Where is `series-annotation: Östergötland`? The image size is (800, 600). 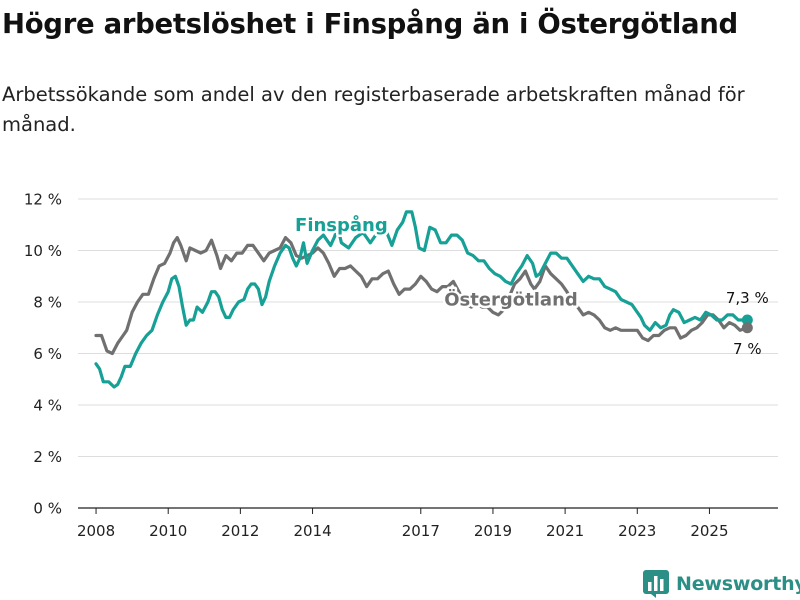
series-annotation: Östergötland is located at coordinates (511, 299).